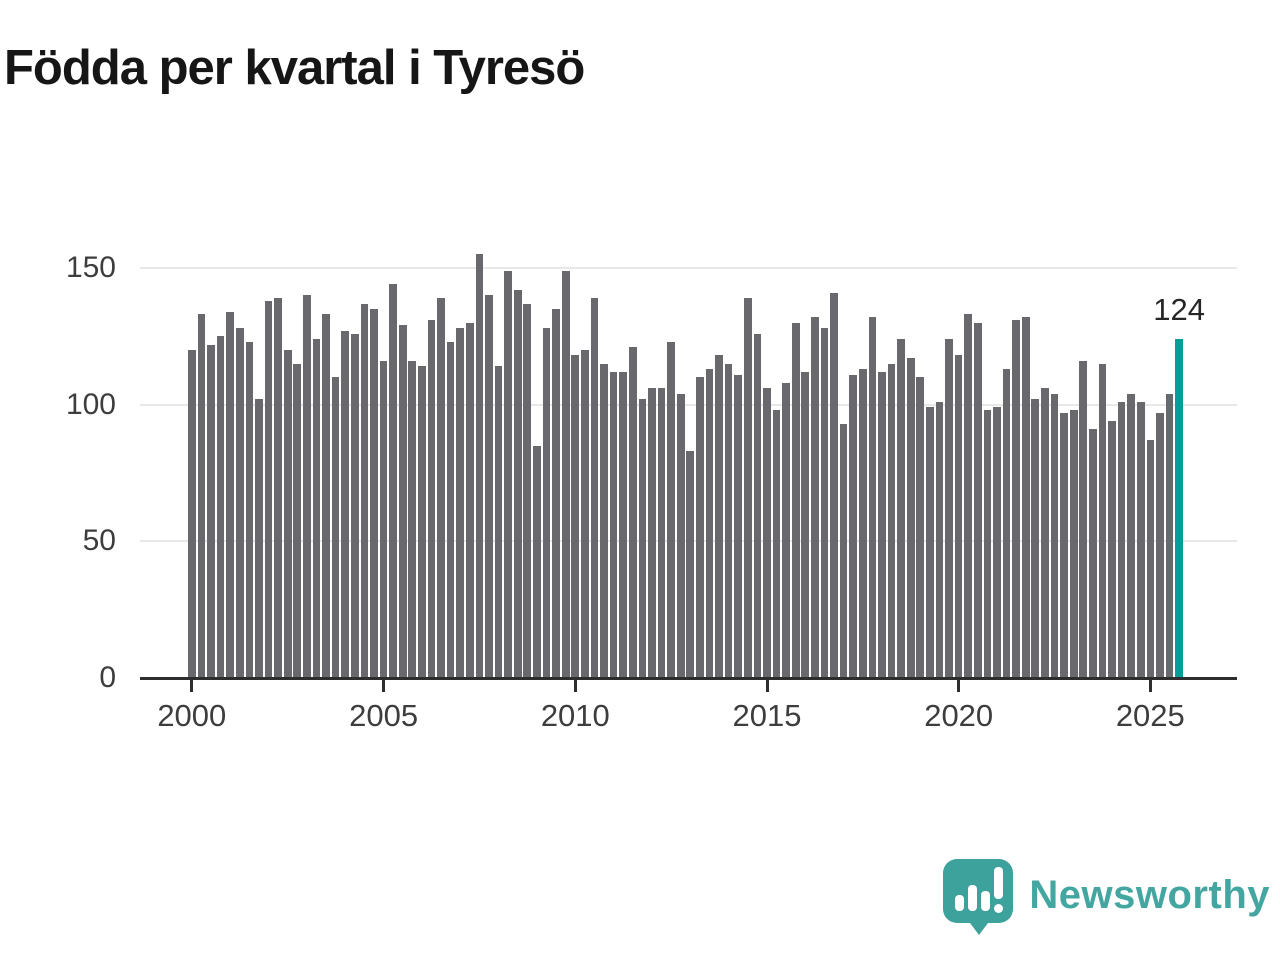  What do you see at coordinates (661, 533) in the screenshot?
I see `bar-2012-Q2` at bounding box center [661, 533].